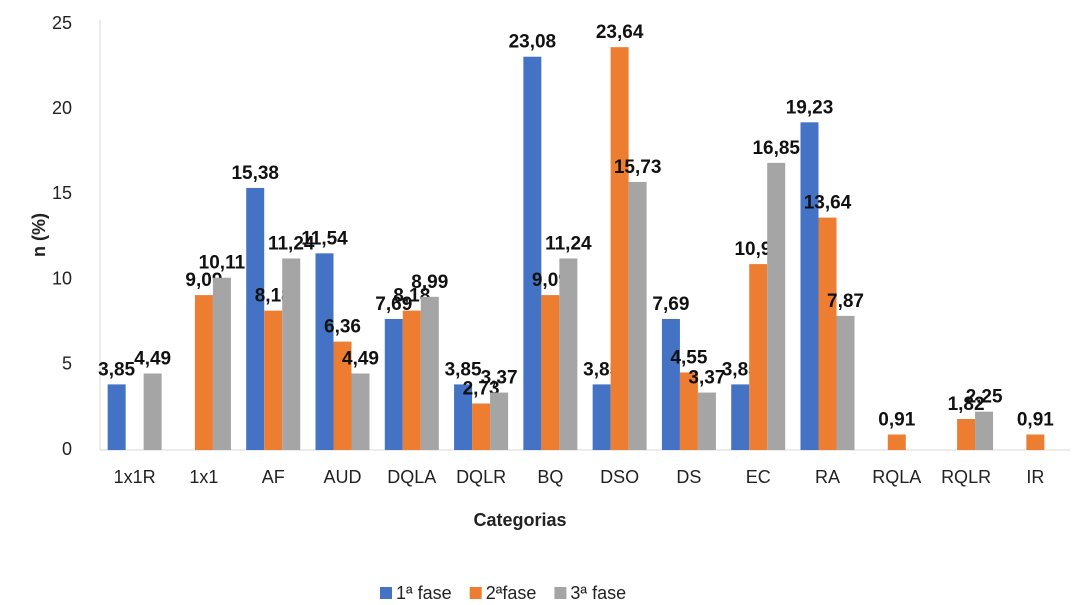  Describe the element at coordinates (519, 520) in the screenshot. I see `x-axis-title: Categorias` at that location.